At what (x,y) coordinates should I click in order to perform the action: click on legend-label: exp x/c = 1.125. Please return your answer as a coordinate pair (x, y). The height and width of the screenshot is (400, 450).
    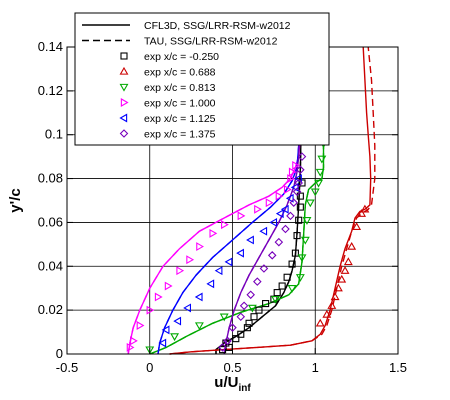
    Looking at the image, I should click on (180, 119).